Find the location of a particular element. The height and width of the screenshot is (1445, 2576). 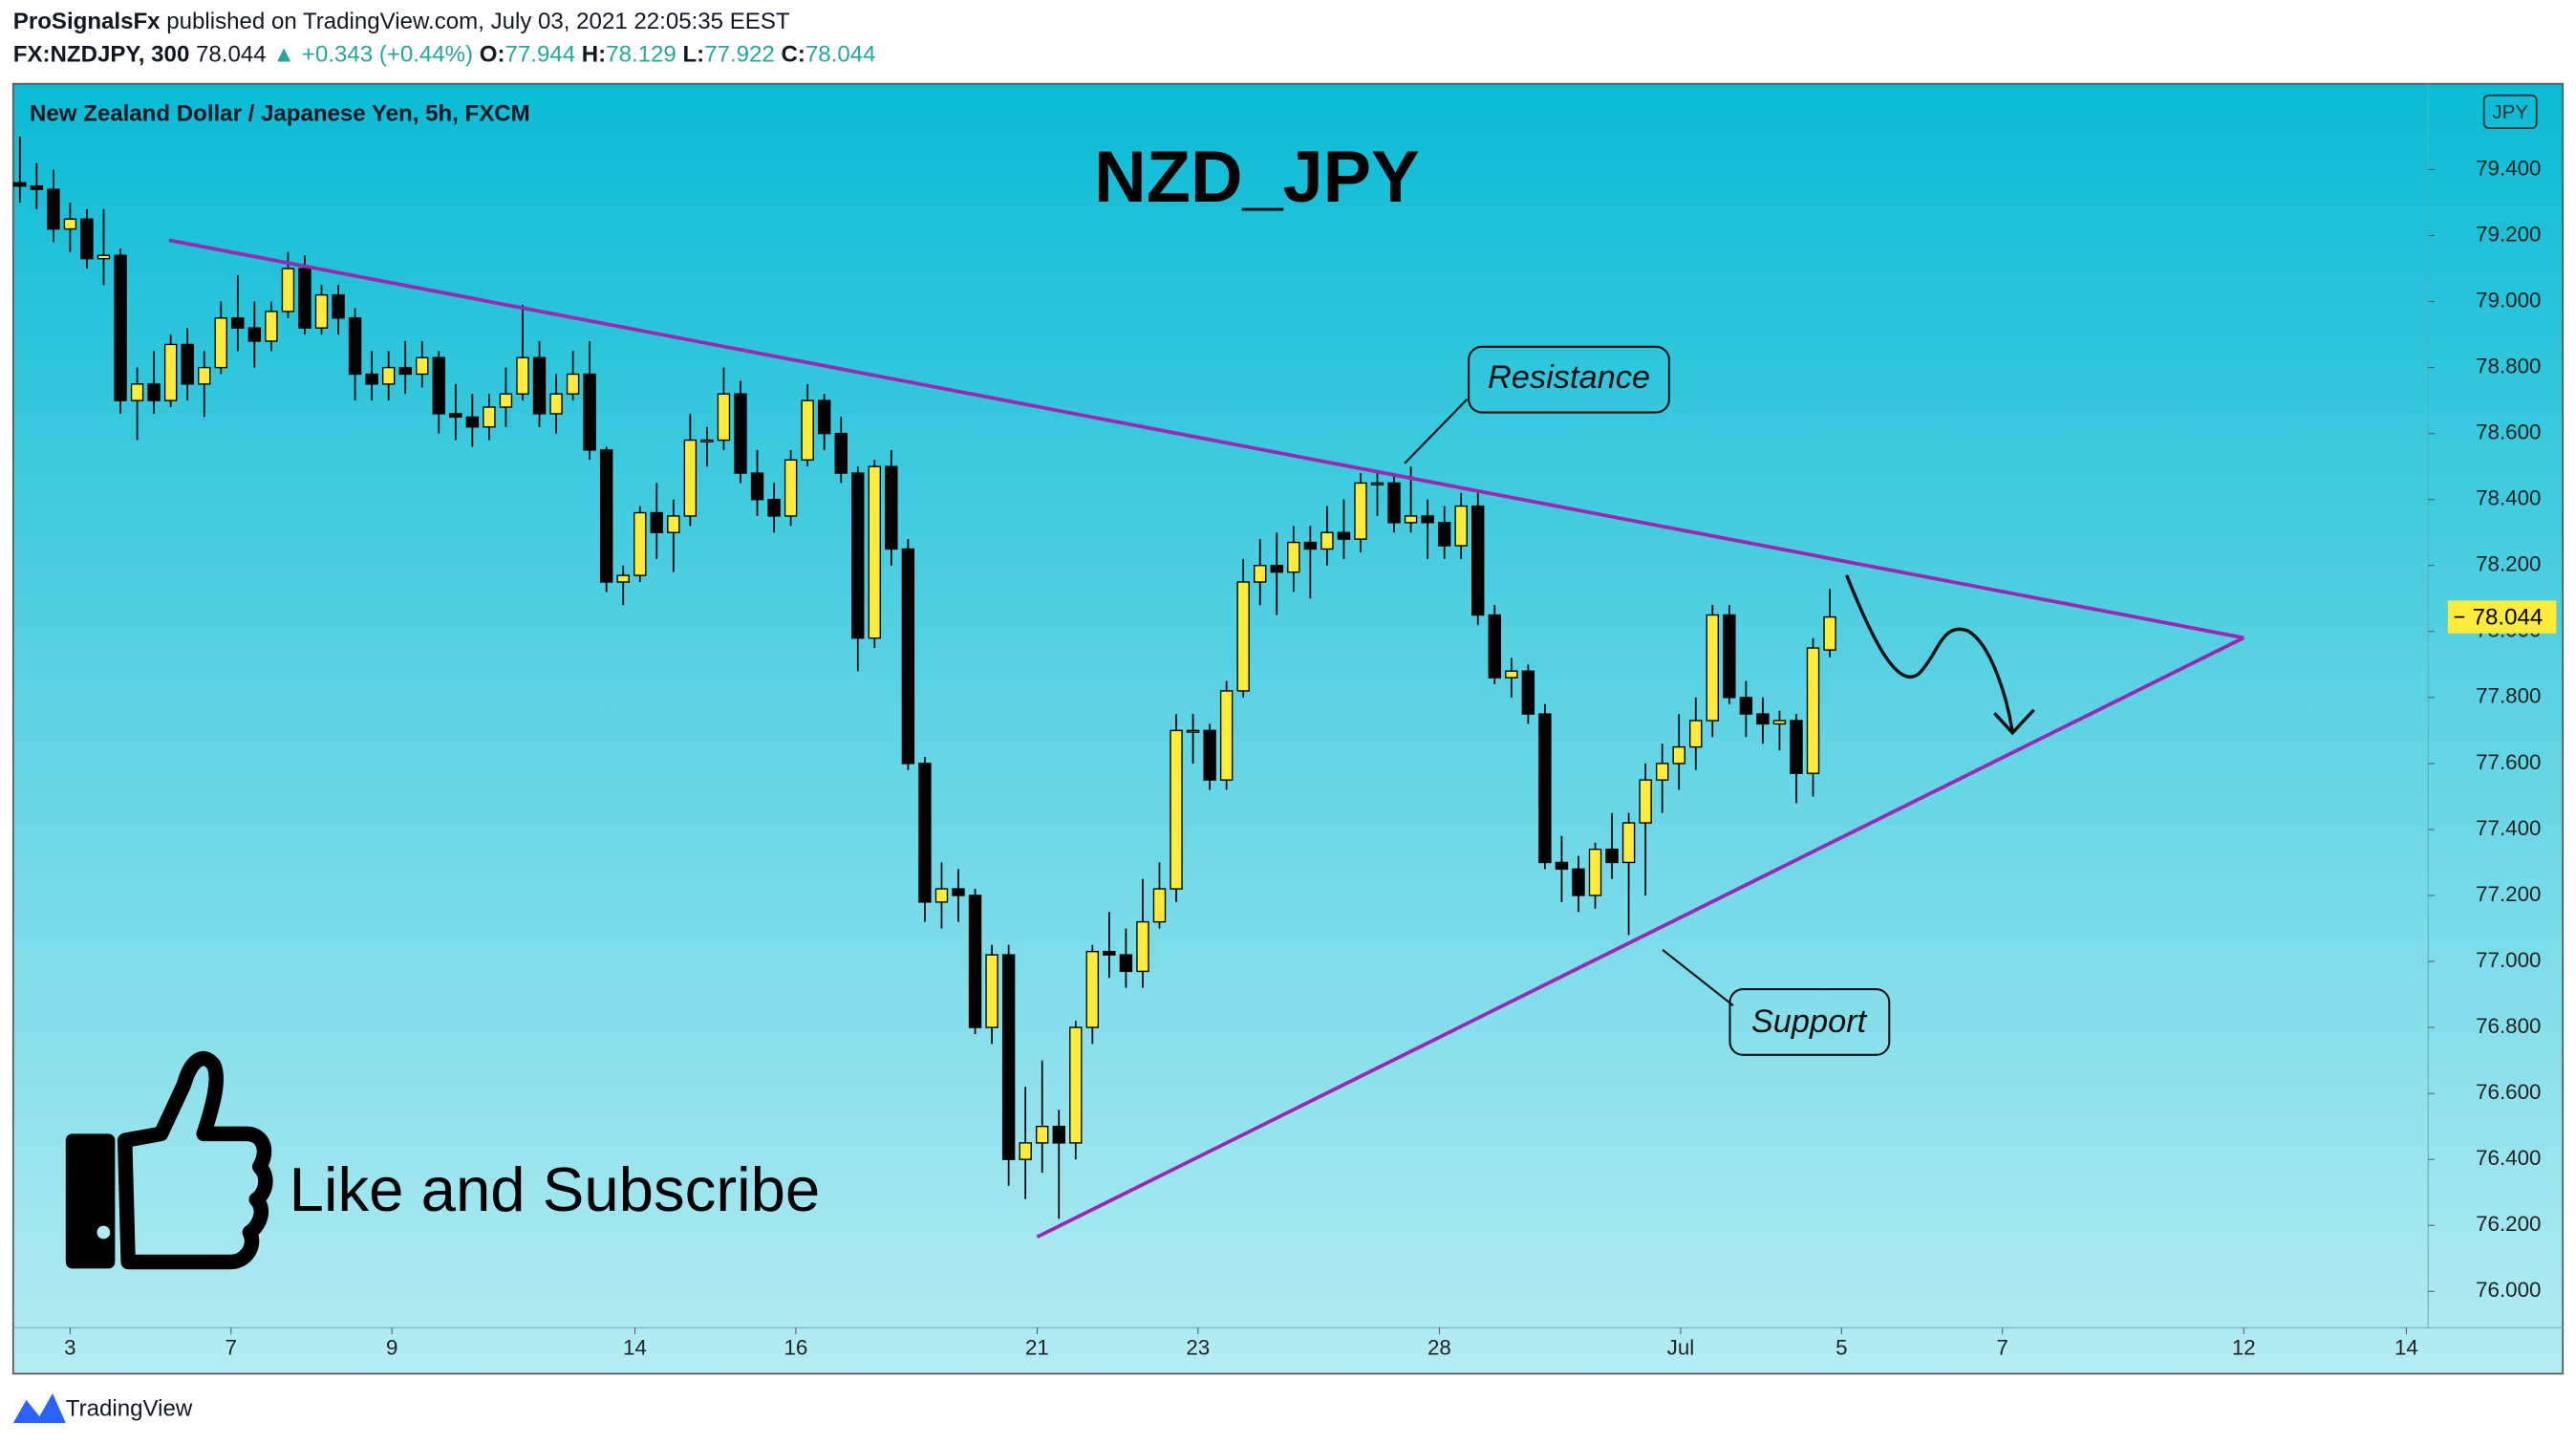

annotation: Resistance is located at coordinates (1569, 377).